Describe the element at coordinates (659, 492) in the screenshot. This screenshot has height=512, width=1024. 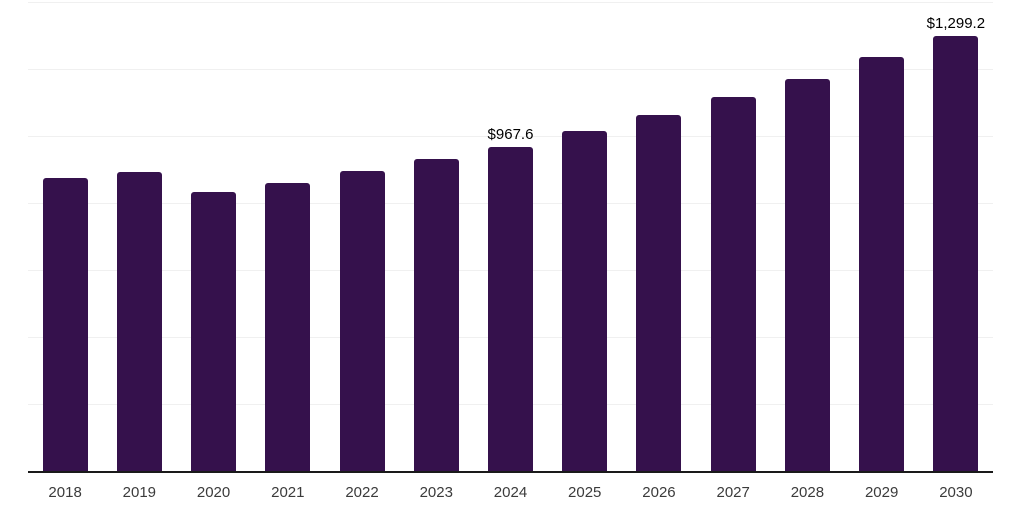
I see `x-axis-label-2026: 2026` at that location.